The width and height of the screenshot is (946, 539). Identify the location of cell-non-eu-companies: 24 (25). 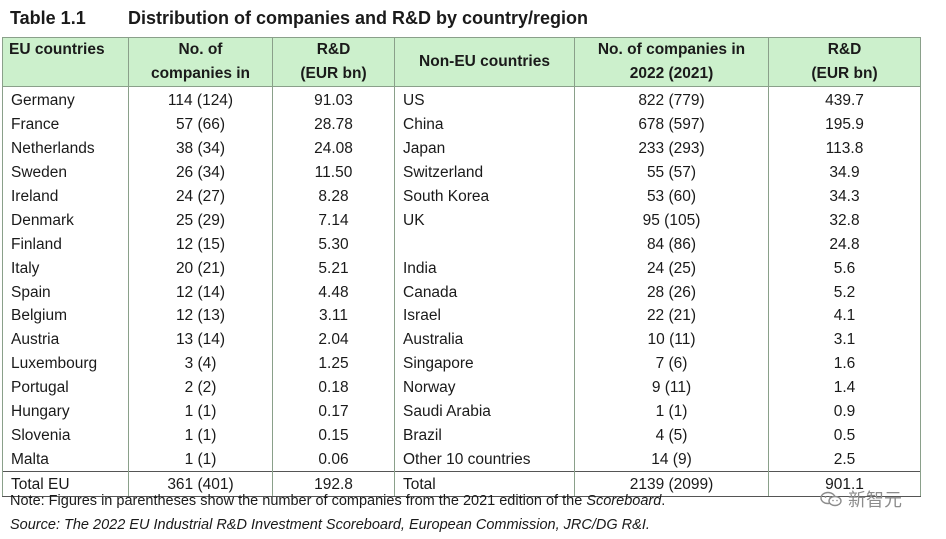
(671, 268).